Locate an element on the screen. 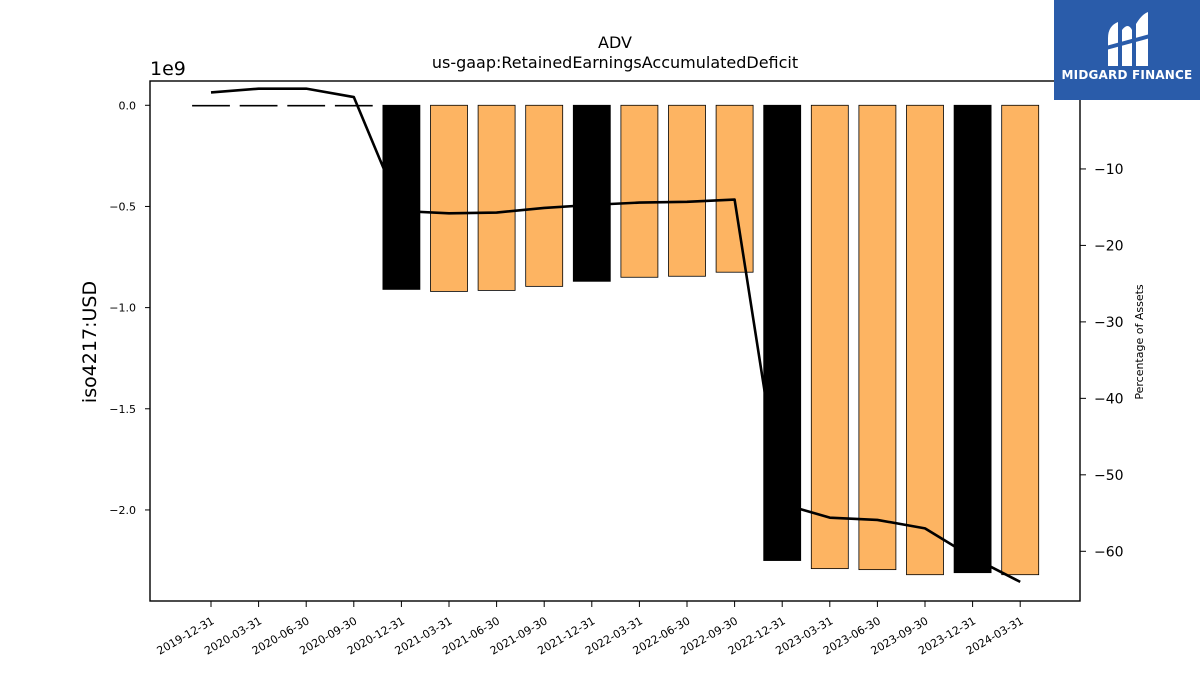 The image size is (1200, 675). brand-logo: MIDGARD FINANCE is located at coordinates (1127, 50).